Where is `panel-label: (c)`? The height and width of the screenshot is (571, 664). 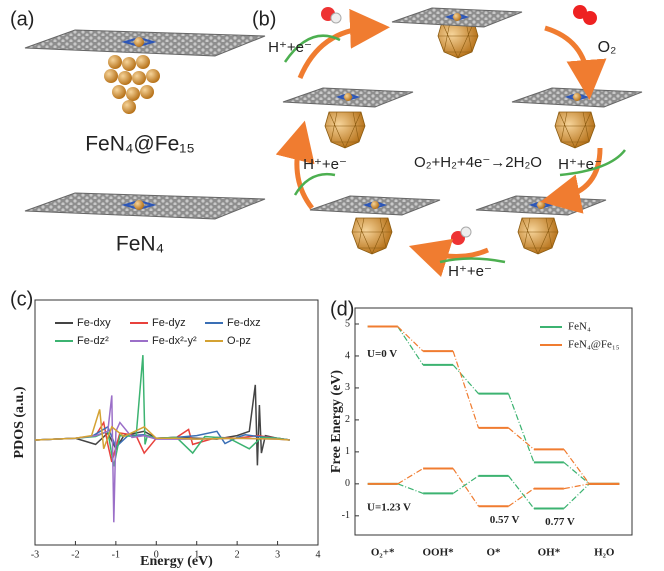
panel-label: (c) is located at coordinates (21, 299).